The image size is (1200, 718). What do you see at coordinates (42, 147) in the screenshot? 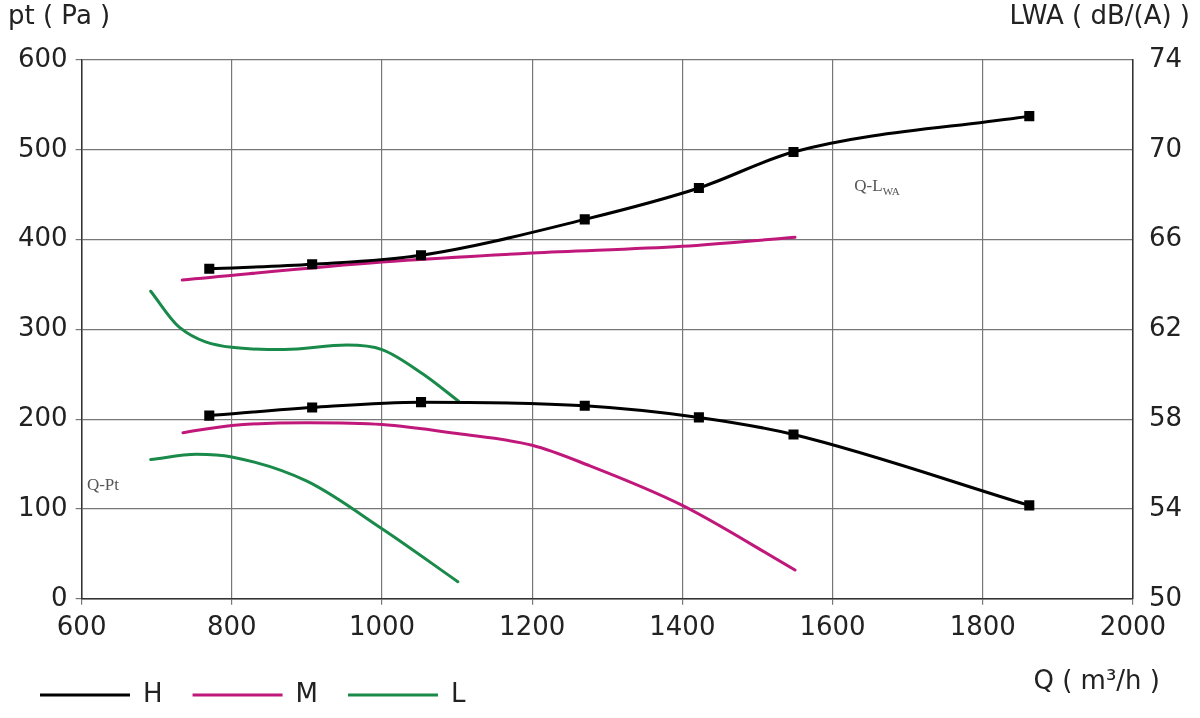
I see `y-tick-label: 500` at bounding box center [42, 147].